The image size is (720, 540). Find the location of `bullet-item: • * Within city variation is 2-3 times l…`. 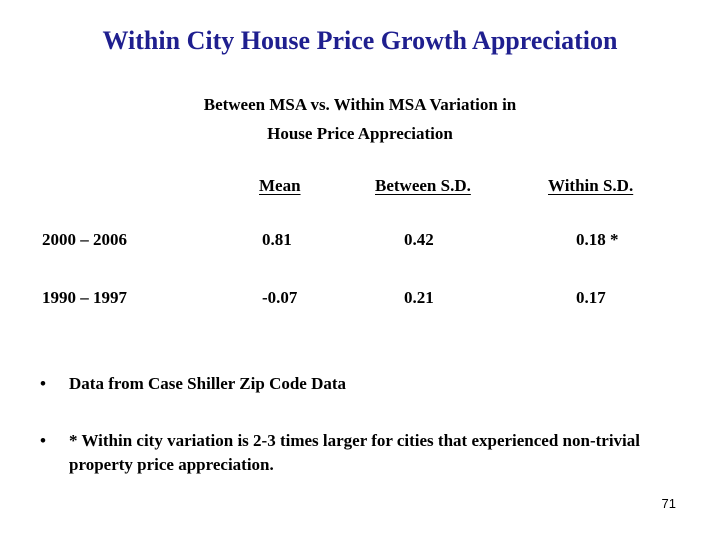

bullet-item: • * Within city variation is 2-3 times l… is located at coordinates (360, 453).